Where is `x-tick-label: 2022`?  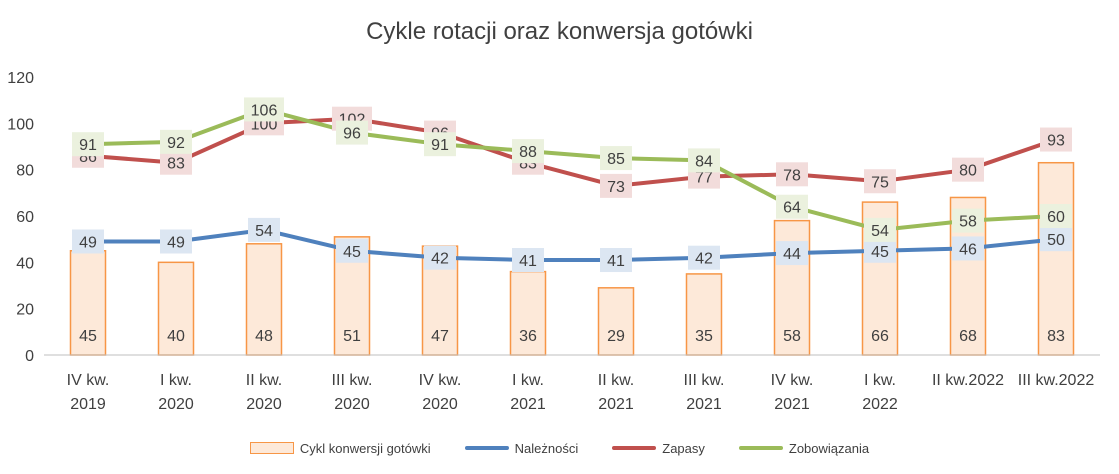 x-tick-label: 2022 is located at coordinates (880, 404).